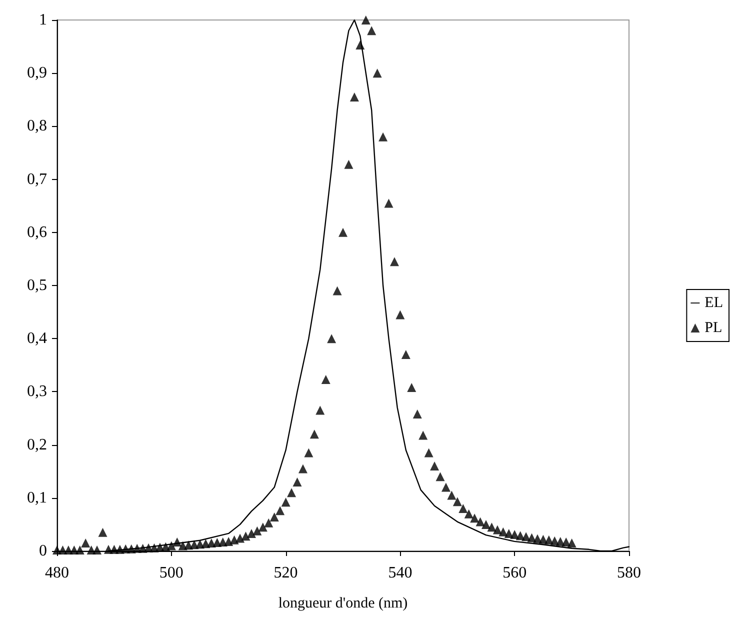 This screenshot has width=733, height=631. I want to click on y-tick-label: 0,7, so click(37, 179).